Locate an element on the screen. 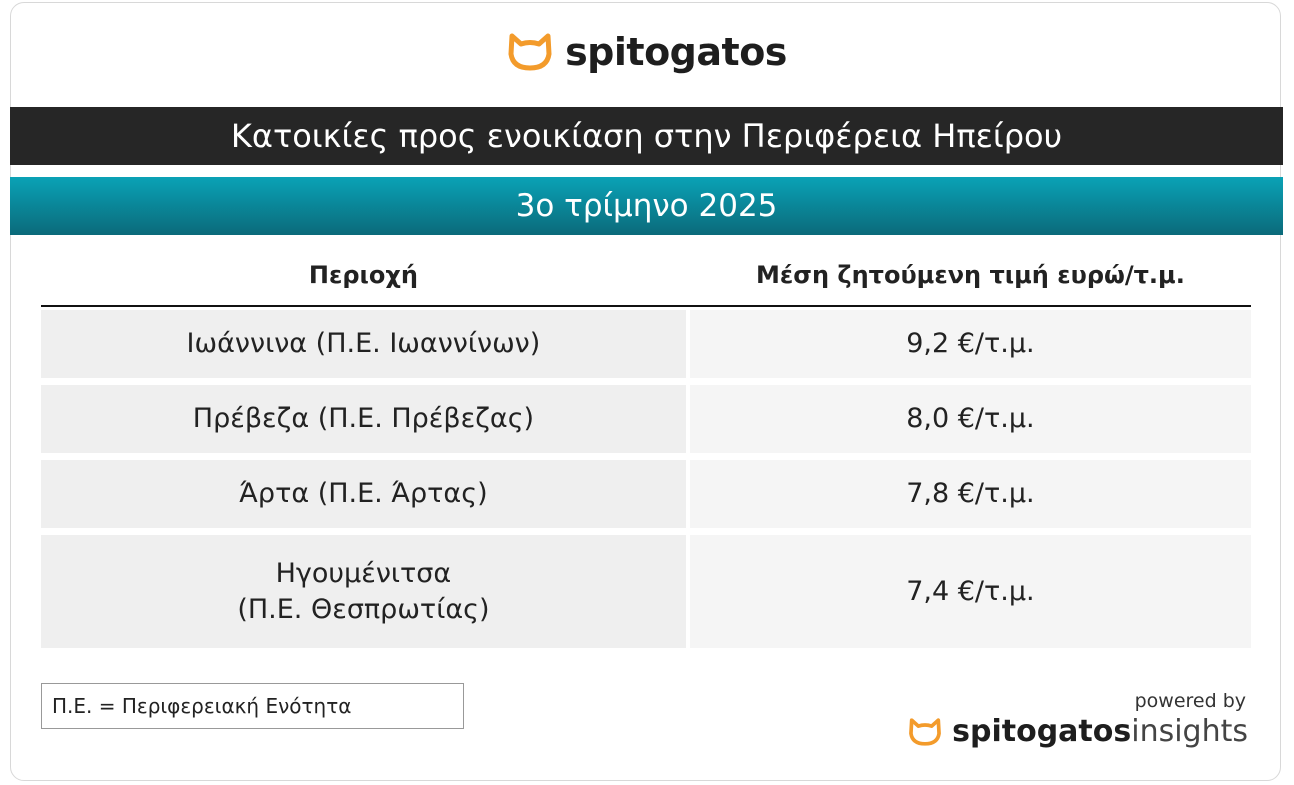 Image resolution: width=1294 pixels, height=785 pixels. brand-suffix: insights is located at coordinates (1189, 731).